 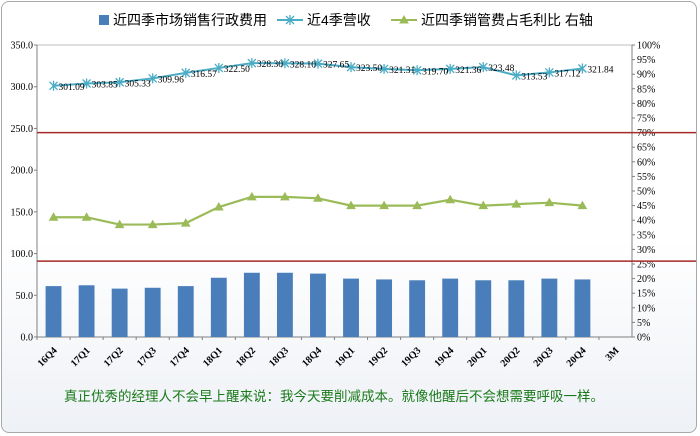 I want to click on legend-label-bar: 近四季市场销售行政费用, so click(x=190, y=20).